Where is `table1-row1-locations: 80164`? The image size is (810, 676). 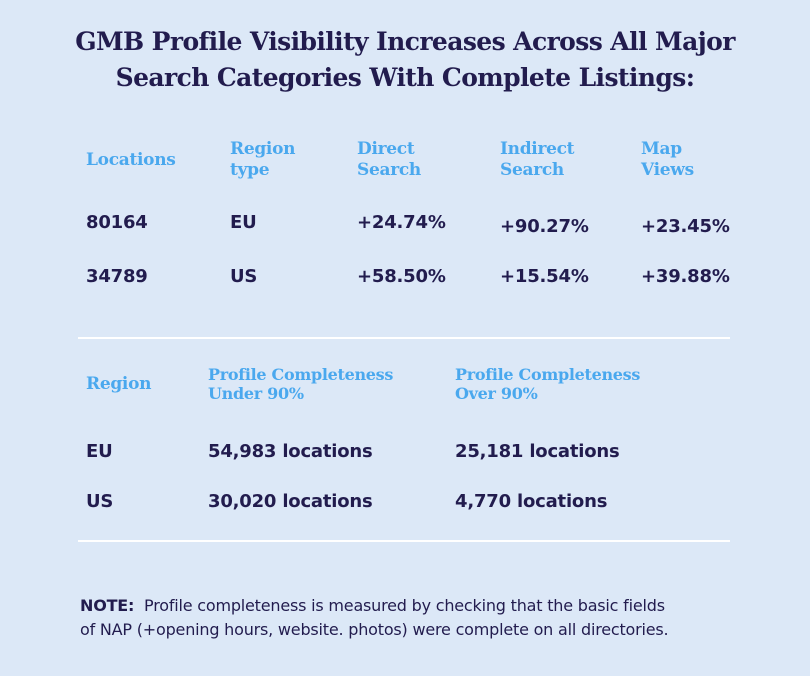
table1-row1-locations: 80164 is located at coordinates (117, 222).